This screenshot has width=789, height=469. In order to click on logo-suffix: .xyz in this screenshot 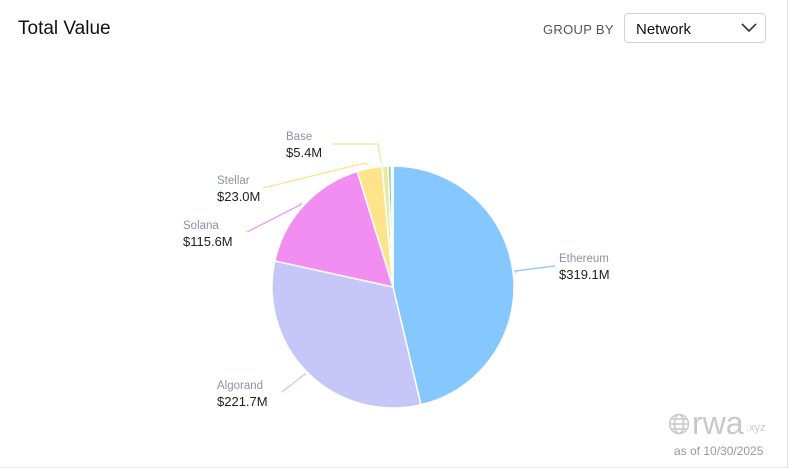, I will do `click(756, 428)`.